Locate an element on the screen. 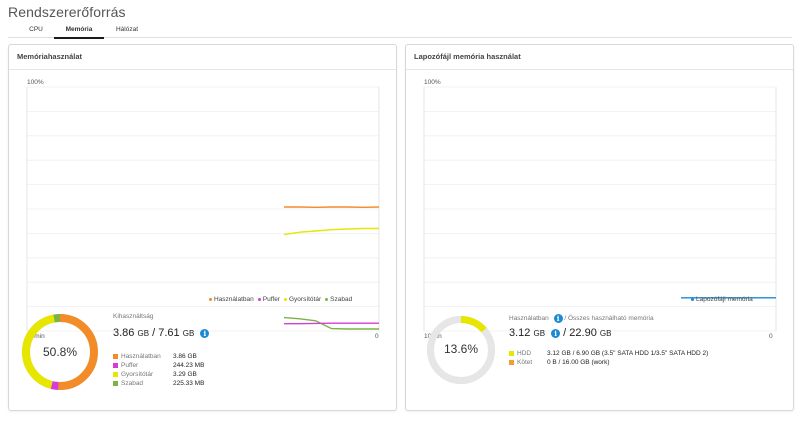  memory-usage-percent: 50.8% is located at coordinates (60, 352).